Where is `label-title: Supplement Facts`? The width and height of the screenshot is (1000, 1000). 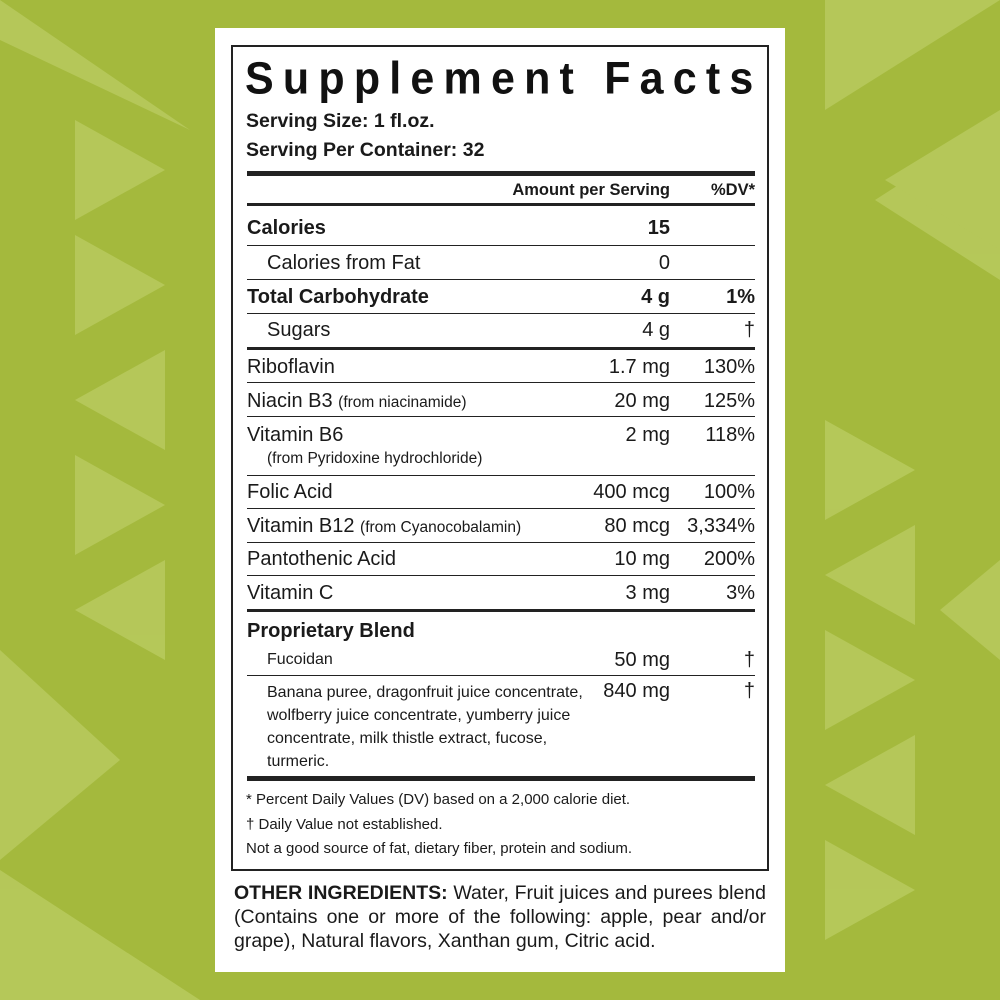
label-title: Supplement Facts is located at coordinates (504, 79).